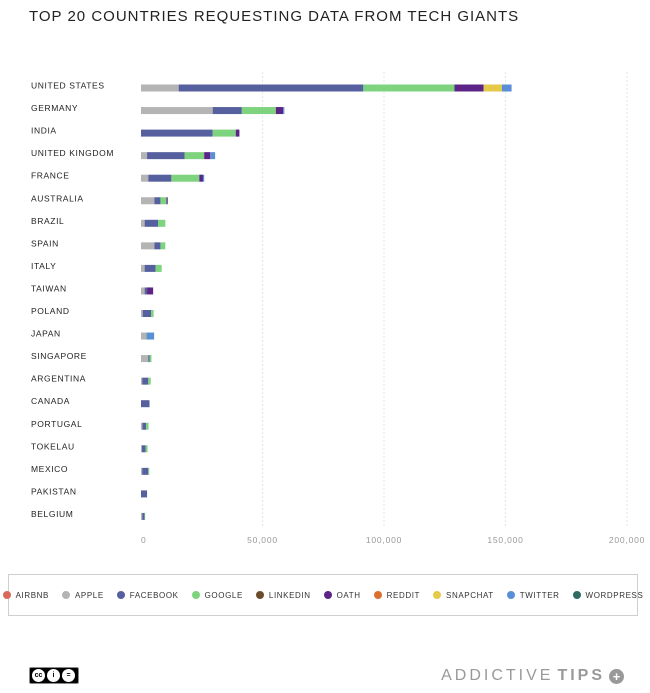 The image size is (650, 693). I want to click on legend-label: FACEBOOK, so click(154, 595).